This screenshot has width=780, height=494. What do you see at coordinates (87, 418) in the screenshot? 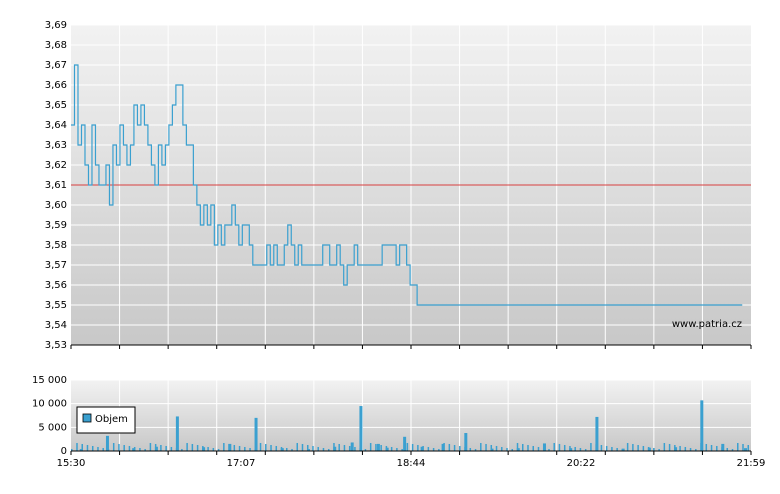
I see `legend-swatch` at bounding box center [87, 418].